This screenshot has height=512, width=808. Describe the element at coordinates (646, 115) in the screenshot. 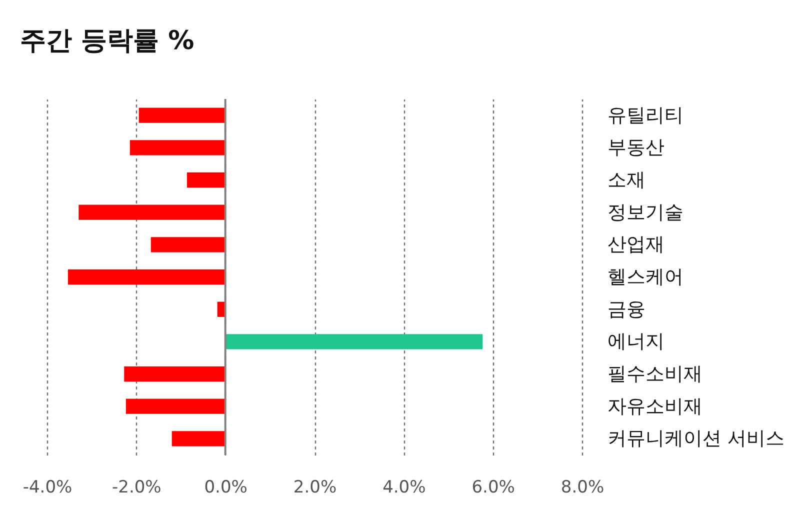

I see `y-tick-label: 유틸리티` at that location.